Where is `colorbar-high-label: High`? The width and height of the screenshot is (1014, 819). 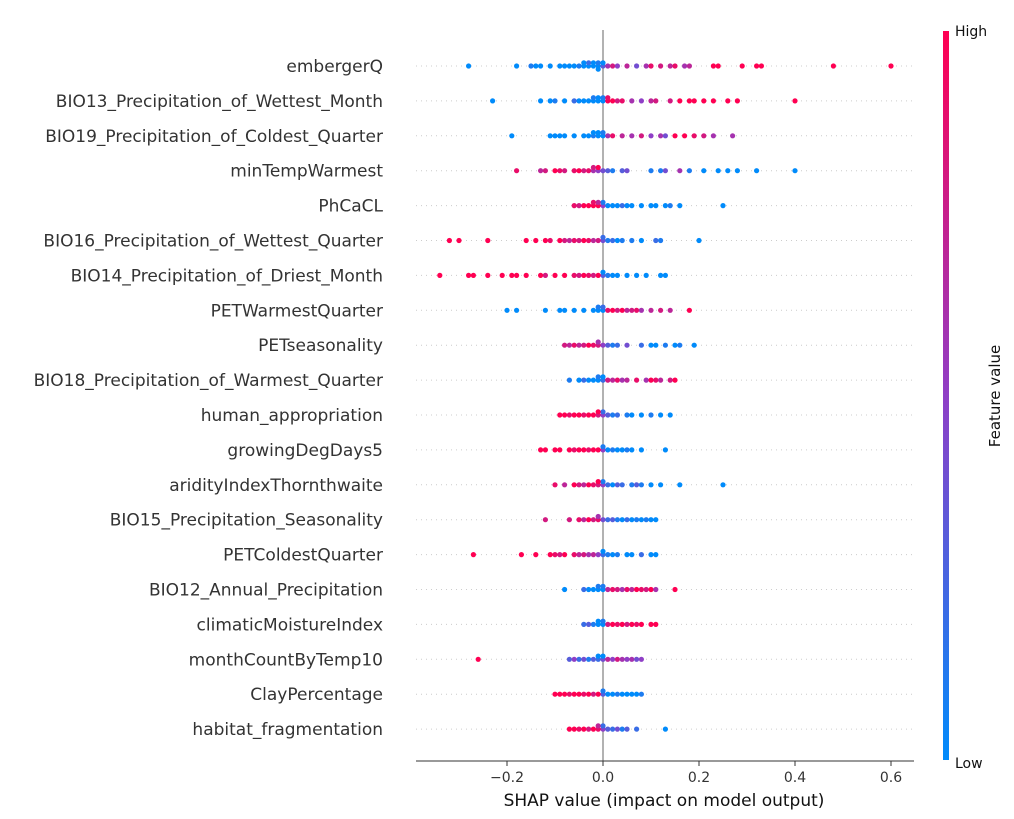 colorbar-high-label: High is located at coordinates (971, 32).